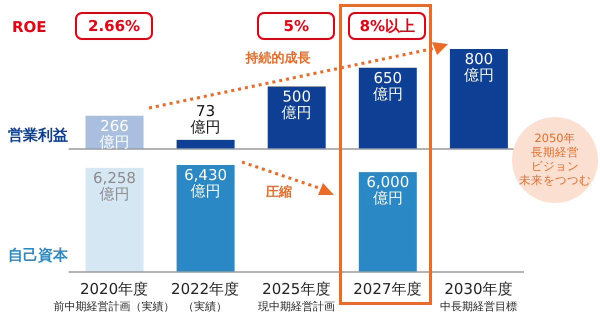  I want to click on text: ROE, so click(29, 27).